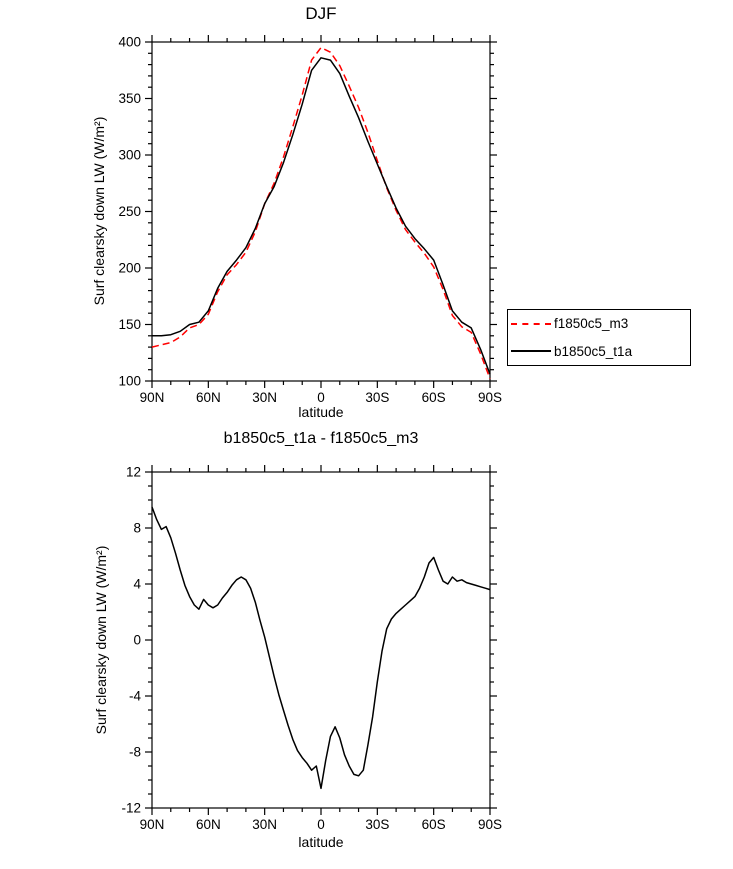 The height and width of the screenshot is (869, 733). I want to click on y-tick-label: 300, so click(129, 155).